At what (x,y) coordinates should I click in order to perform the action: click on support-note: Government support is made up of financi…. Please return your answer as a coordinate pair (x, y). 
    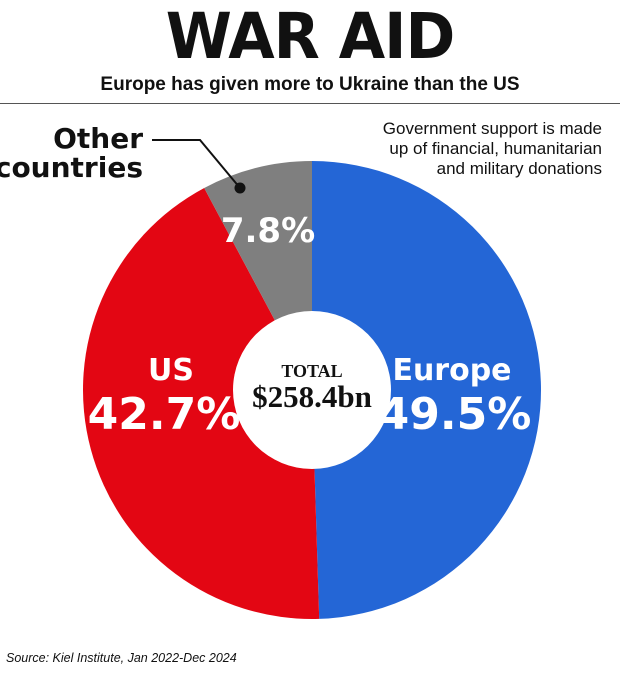
    Looking at the image, I should click on (492, 148).